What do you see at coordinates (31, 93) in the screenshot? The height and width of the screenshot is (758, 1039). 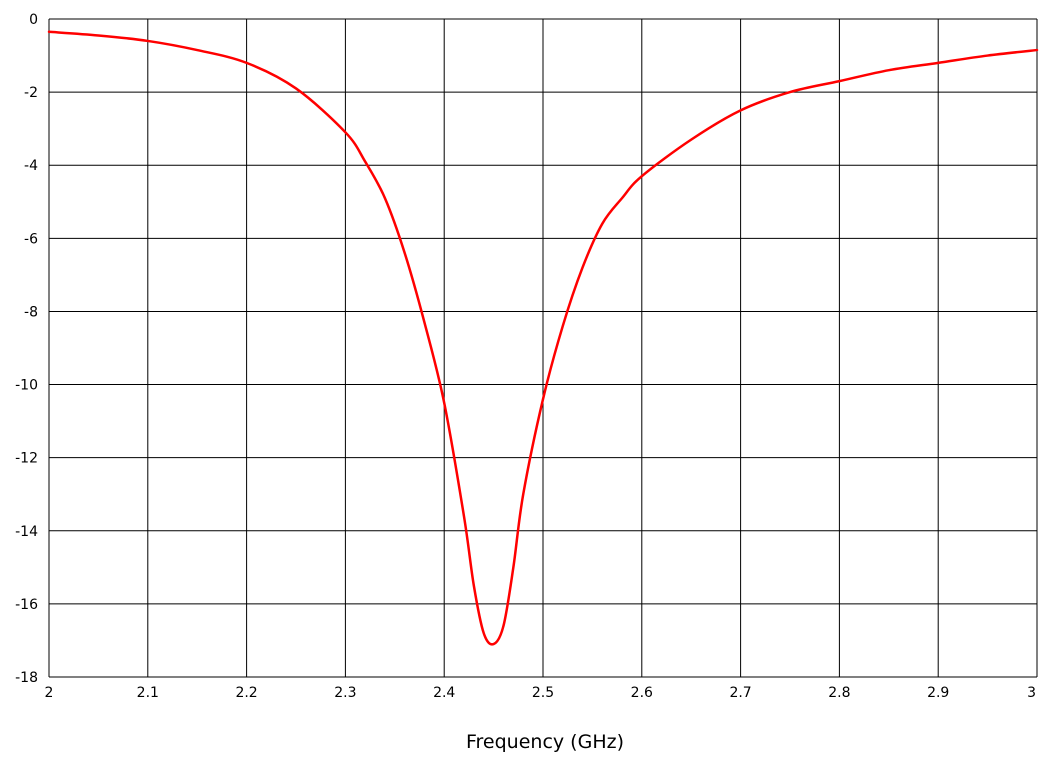 I see `y-tick-label: -2` at bounding box center [31, 93].